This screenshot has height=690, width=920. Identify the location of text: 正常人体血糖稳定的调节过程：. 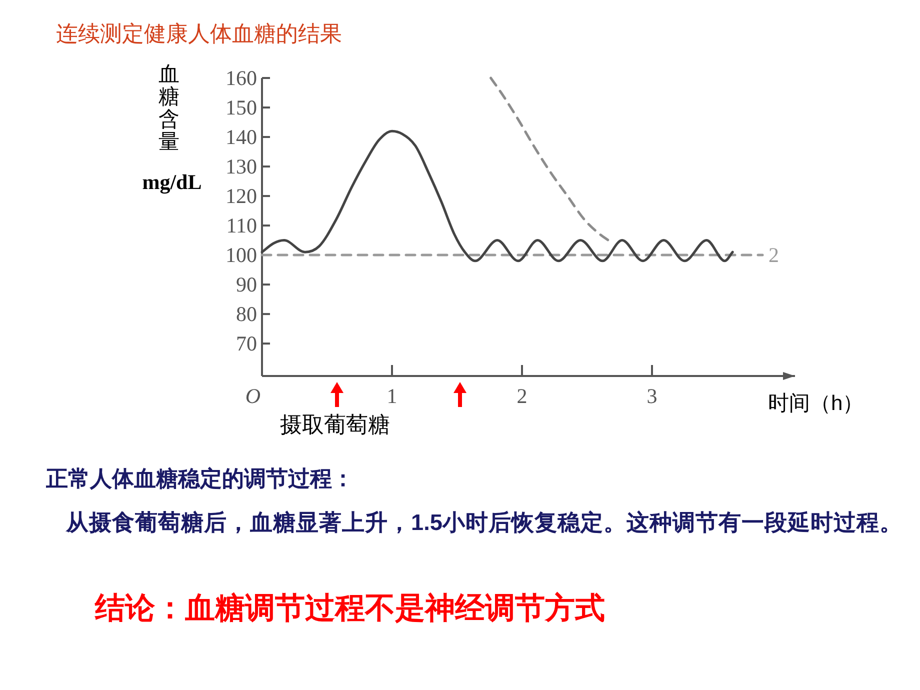
(199, 478).